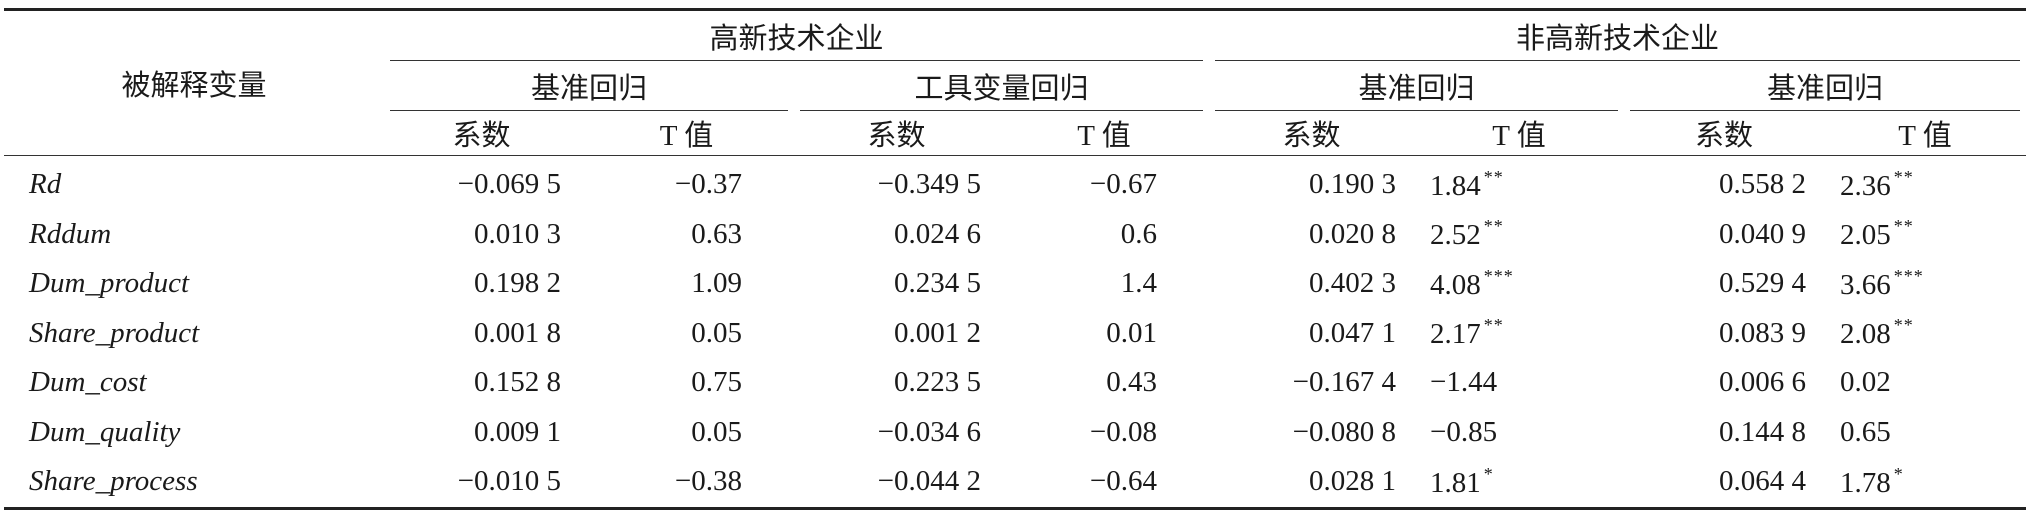  What do you see at coordinates (896, 183) in the screenshot?
I see `coef-cell: −0.349 5` at bounding box center [896, 183].